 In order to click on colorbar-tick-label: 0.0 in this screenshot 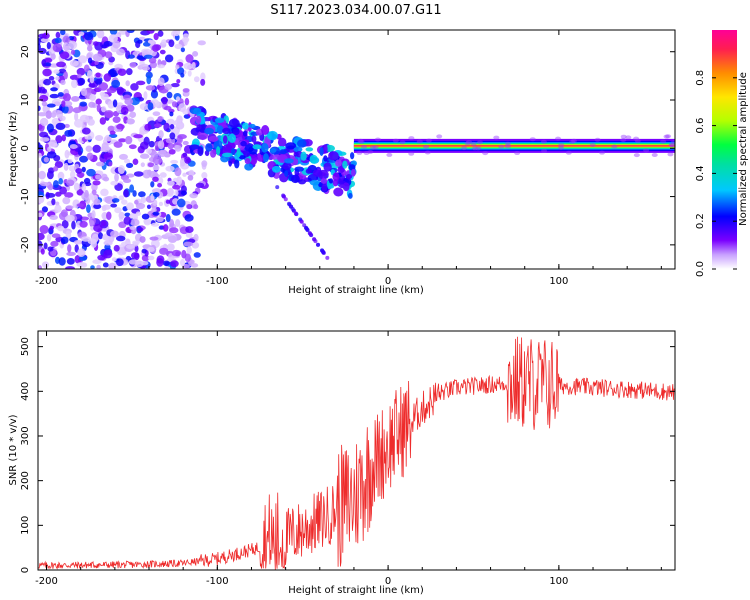, I will do `click(700, 269)`.